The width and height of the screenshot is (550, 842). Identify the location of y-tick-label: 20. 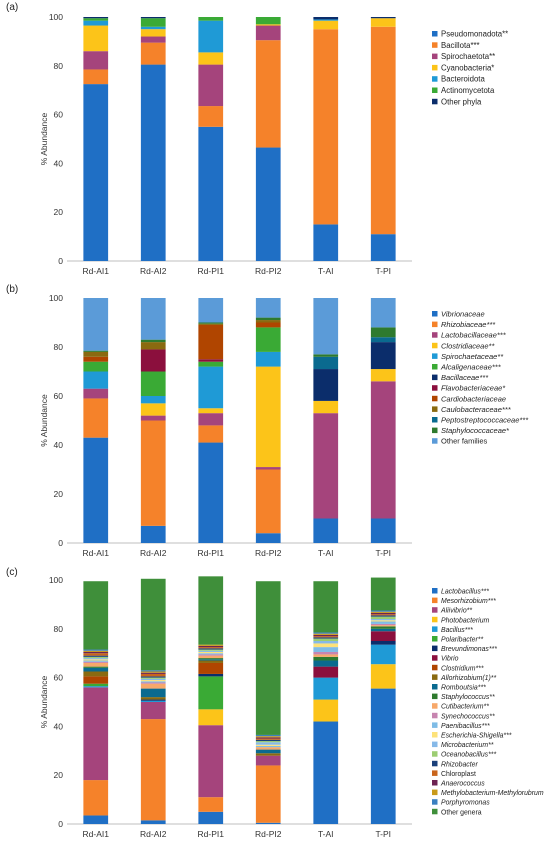
(59, 212).